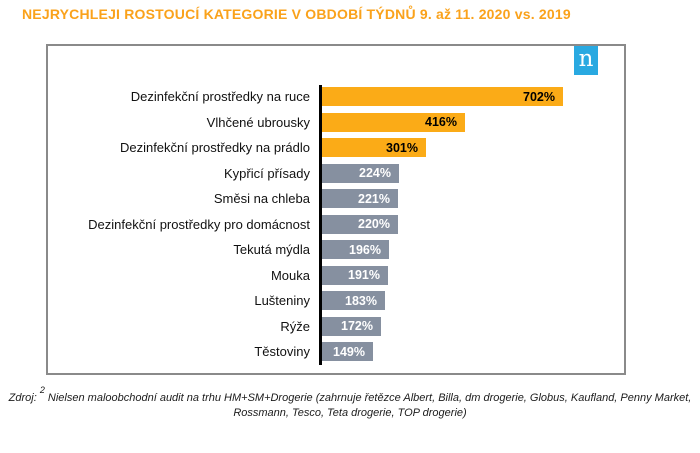 The image size is (700, 453). What do you see at coordinates (402, 147) in the screenshot?
I see `value-label: 301%` at bounding box center [402, 147].